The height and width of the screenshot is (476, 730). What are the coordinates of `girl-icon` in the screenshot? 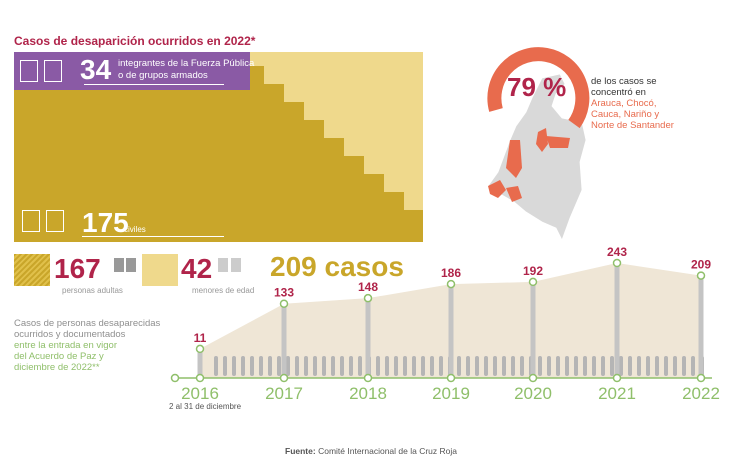 It's located at (236, 265).